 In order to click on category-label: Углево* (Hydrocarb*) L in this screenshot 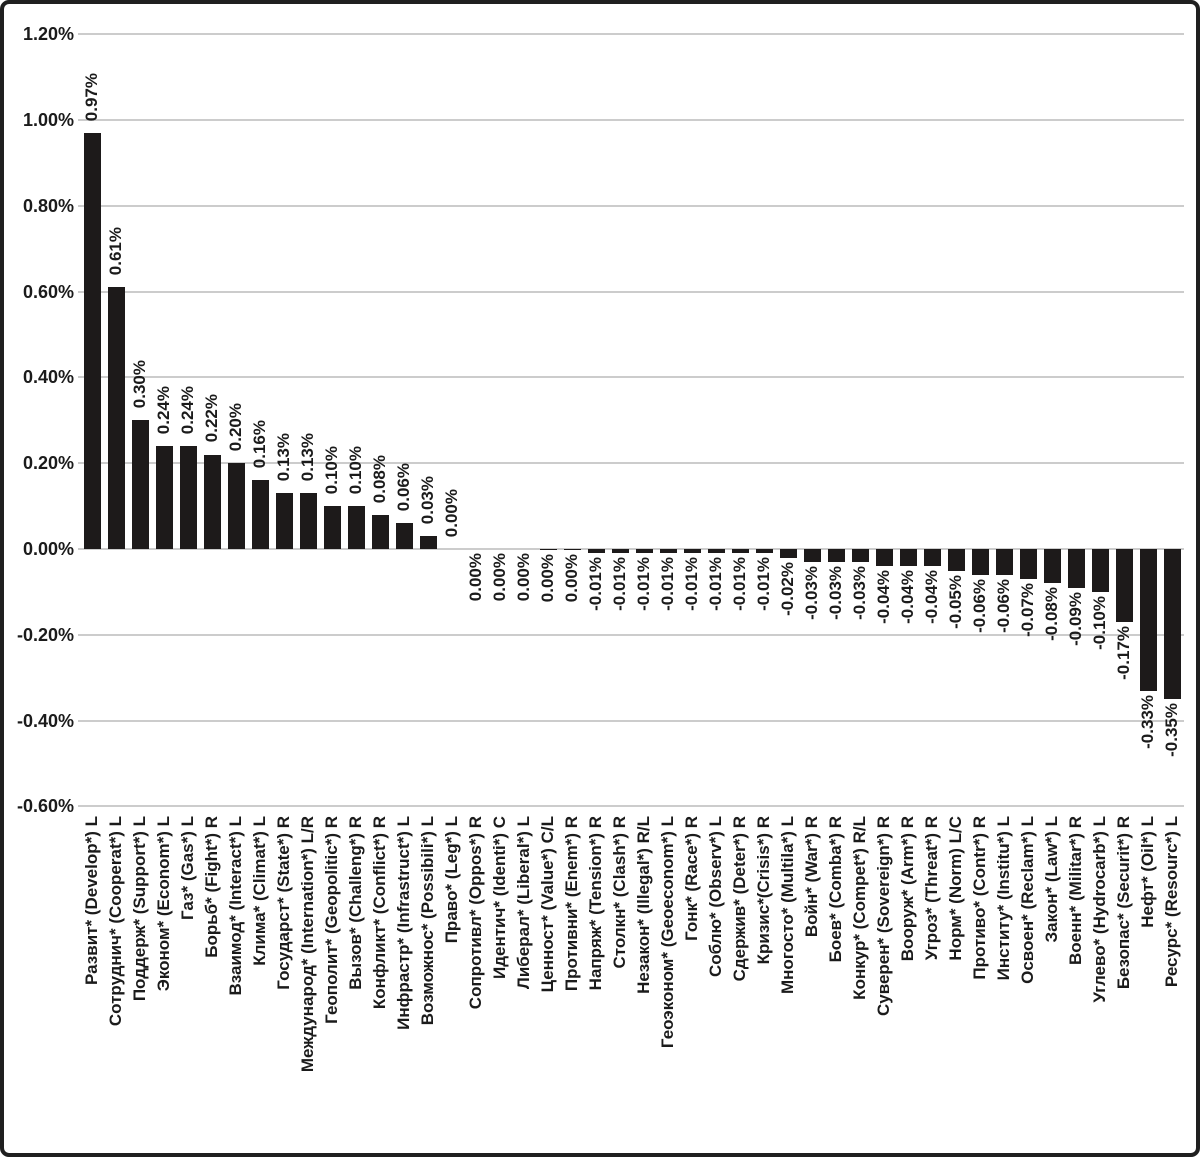, I will do `click(1100, 909)`.